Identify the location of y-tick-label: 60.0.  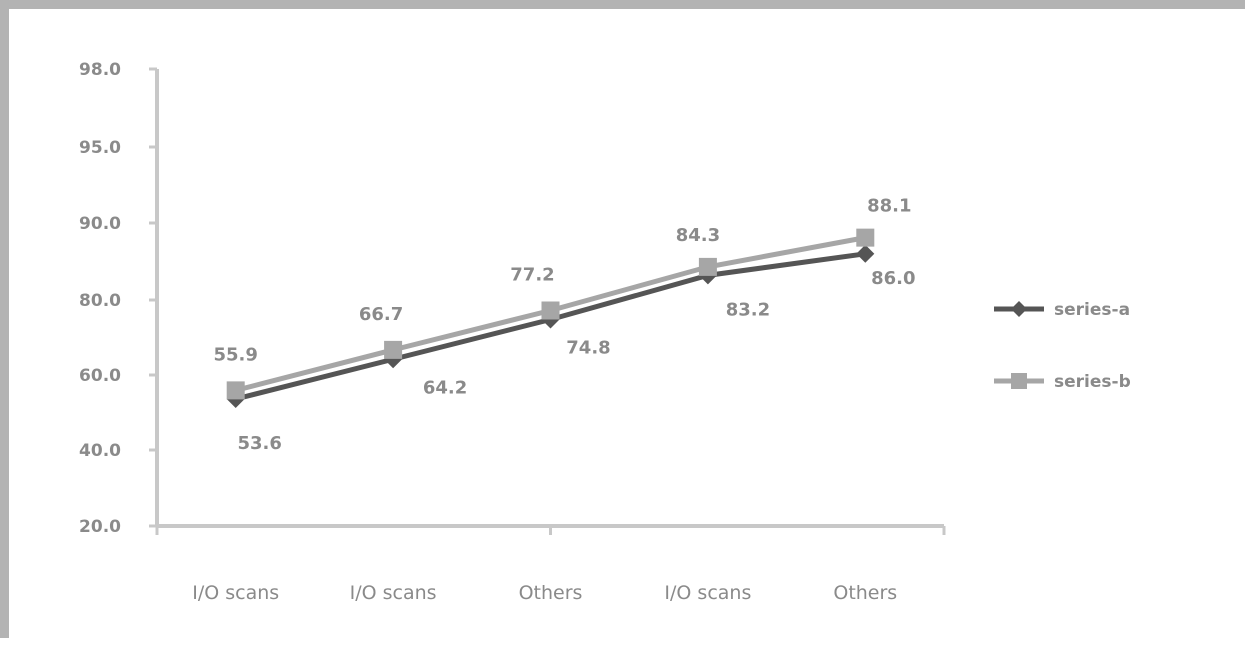
(100, 376).